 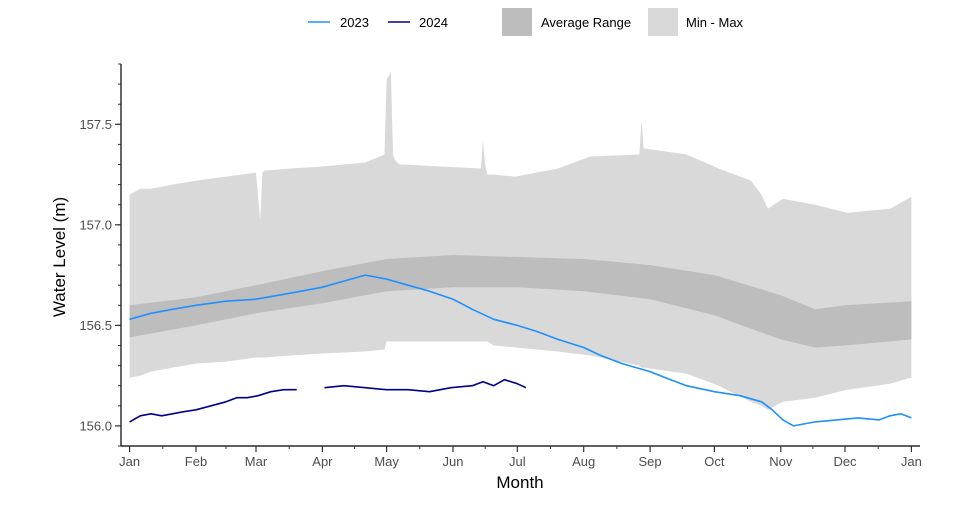 What do you see at coordinates (433, 22) in the screenshot?
I see `legend-2024-label: 2024` at bounding box center [433, 22].